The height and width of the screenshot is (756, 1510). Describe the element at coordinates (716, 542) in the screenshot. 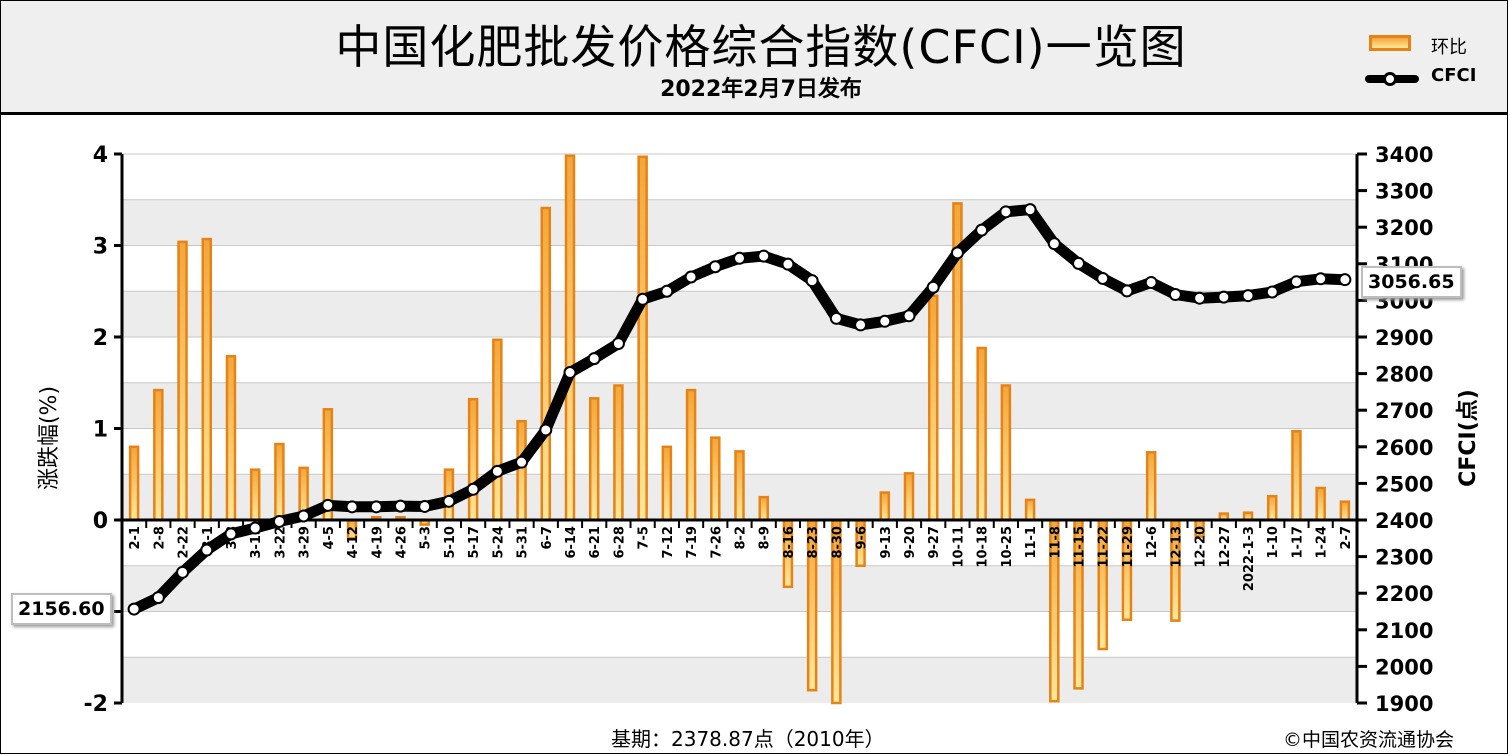

I see `x-tick-label: 7-26` at that location.